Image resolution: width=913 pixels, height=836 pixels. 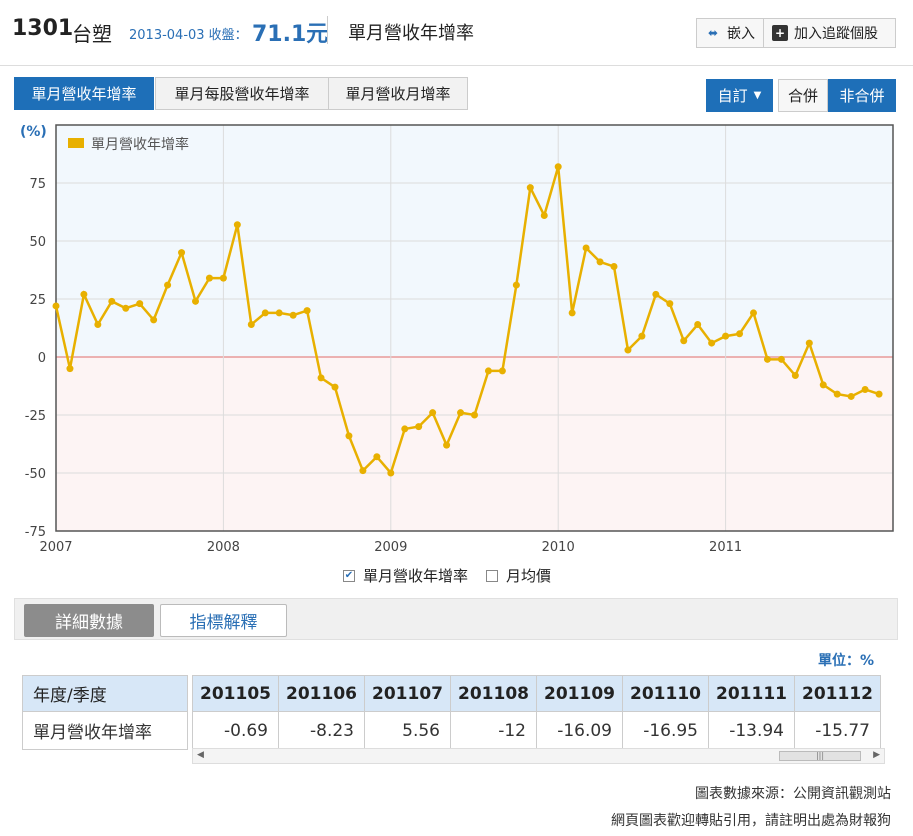 I want to click on y-tick-label: 50, so click(x=37, y=242).